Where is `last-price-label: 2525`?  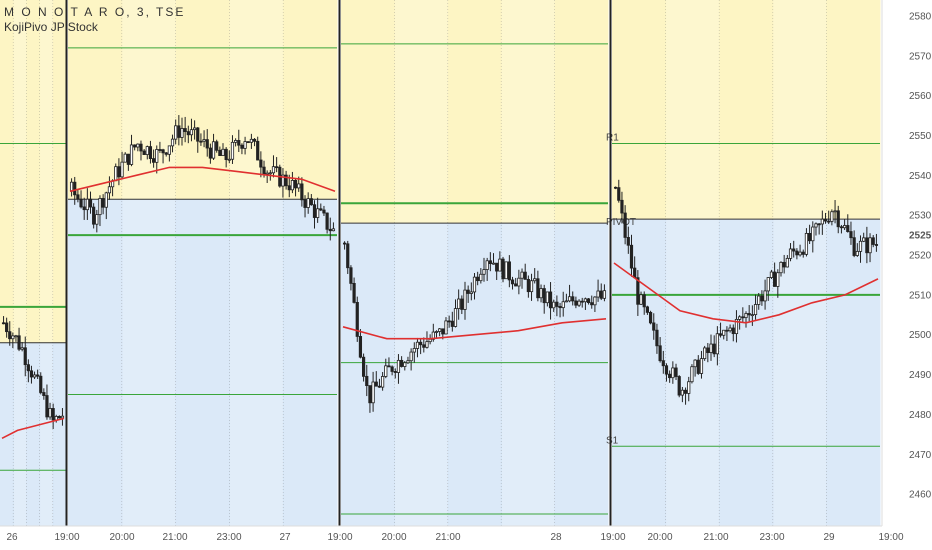
last-price-label: 2525 is located at coordinates (920, 236).